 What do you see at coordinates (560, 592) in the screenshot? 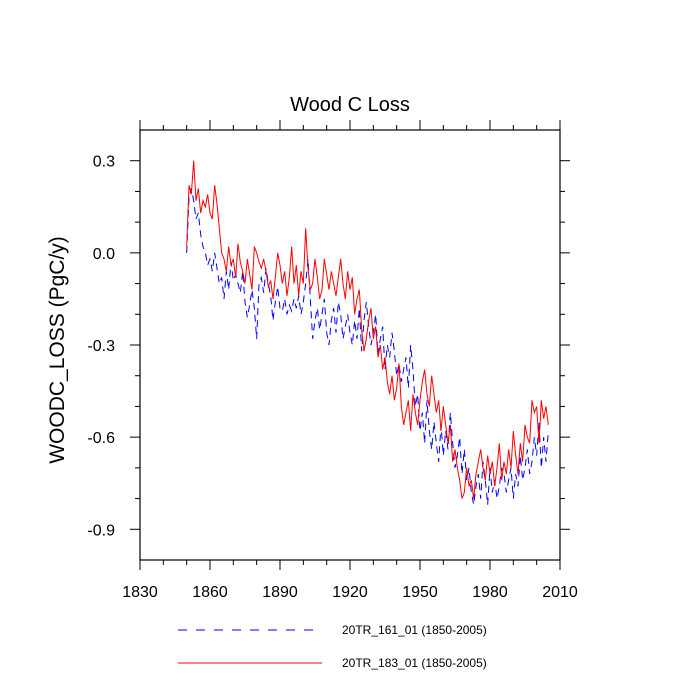
I see `x-tick-label: 2010` at bounding box center [560, 592].